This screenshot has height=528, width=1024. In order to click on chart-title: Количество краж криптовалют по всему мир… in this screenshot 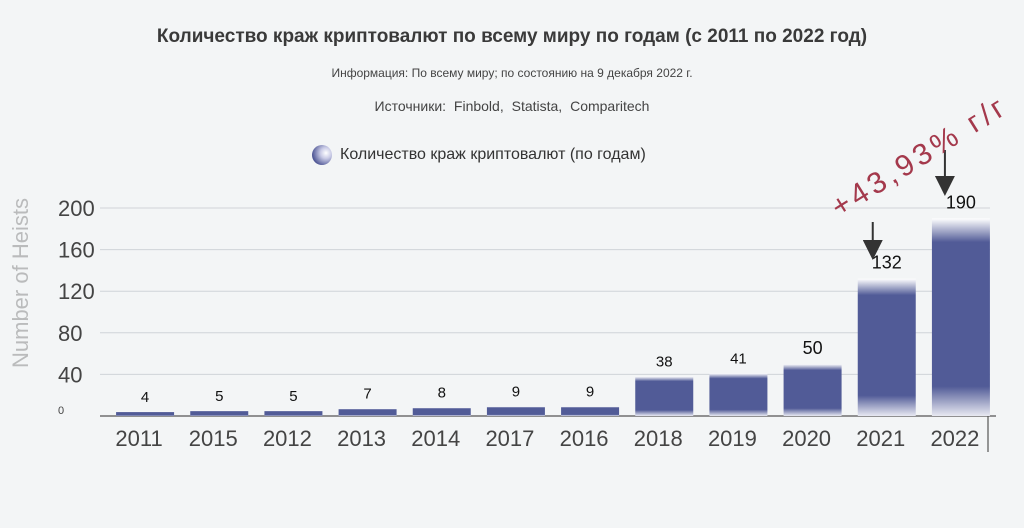, I will do `click(512, 36)`.